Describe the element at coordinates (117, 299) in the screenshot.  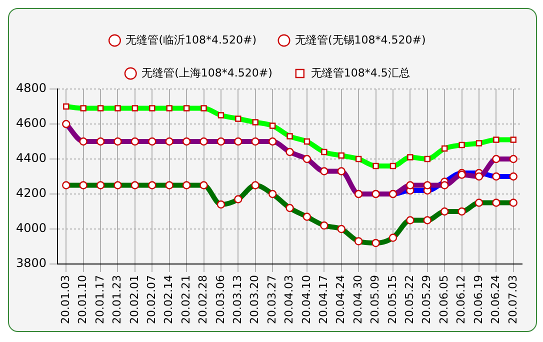
I see `x-tick-label: 20.01.23` at that location.